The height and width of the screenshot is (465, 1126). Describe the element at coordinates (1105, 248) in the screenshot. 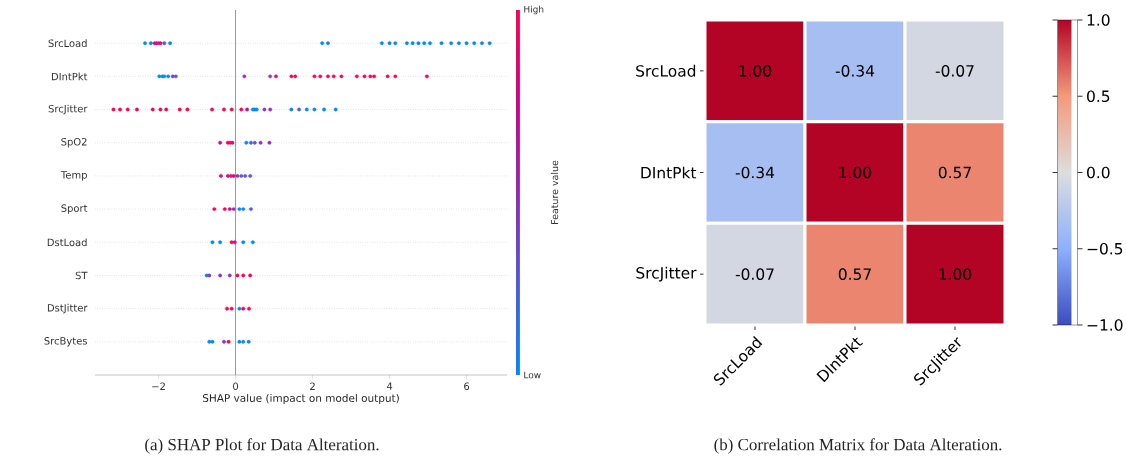

I see `color-bar-label: −0.5` at that location.